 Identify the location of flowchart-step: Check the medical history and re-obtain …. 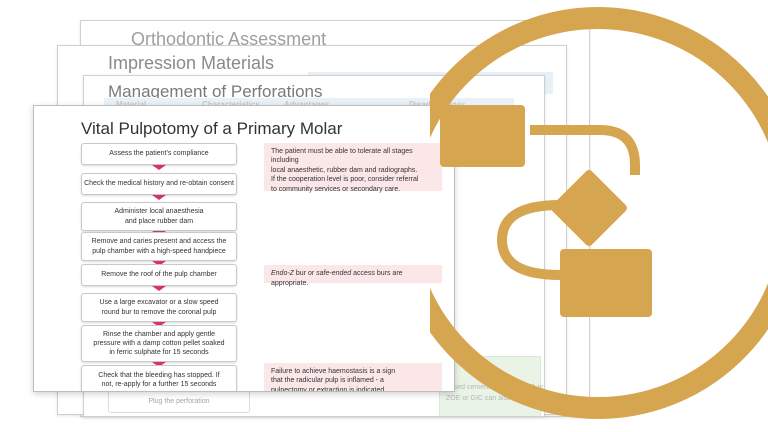
(159, 184).